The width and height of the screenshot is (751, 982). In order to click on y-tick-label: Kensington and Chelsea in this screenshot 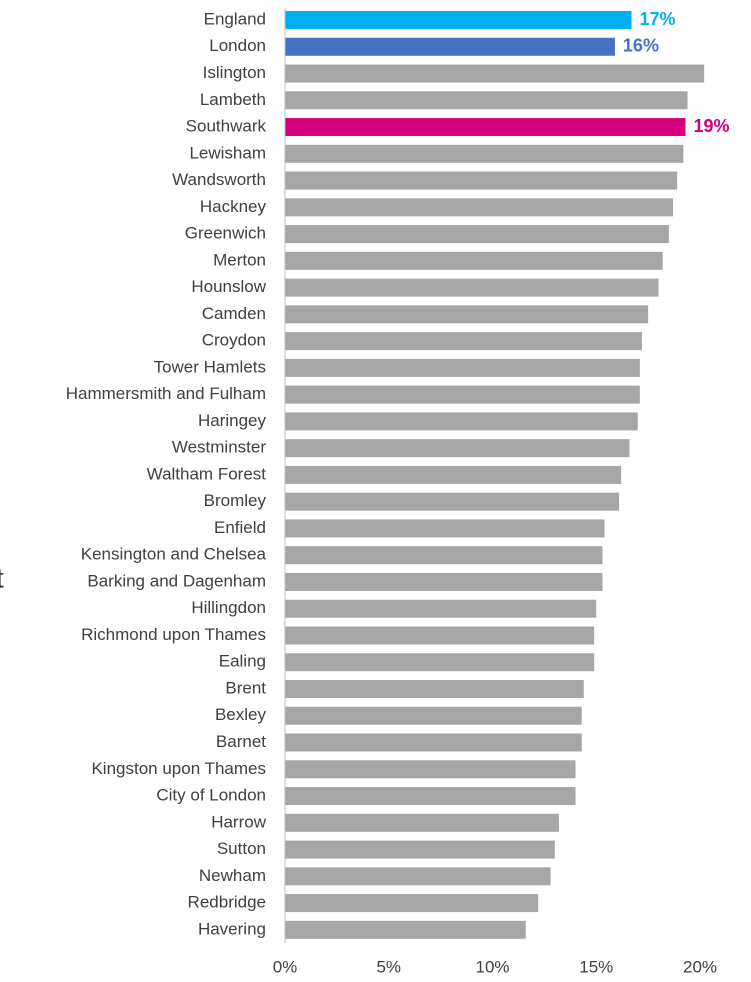, I will do `click(174, 554)`.